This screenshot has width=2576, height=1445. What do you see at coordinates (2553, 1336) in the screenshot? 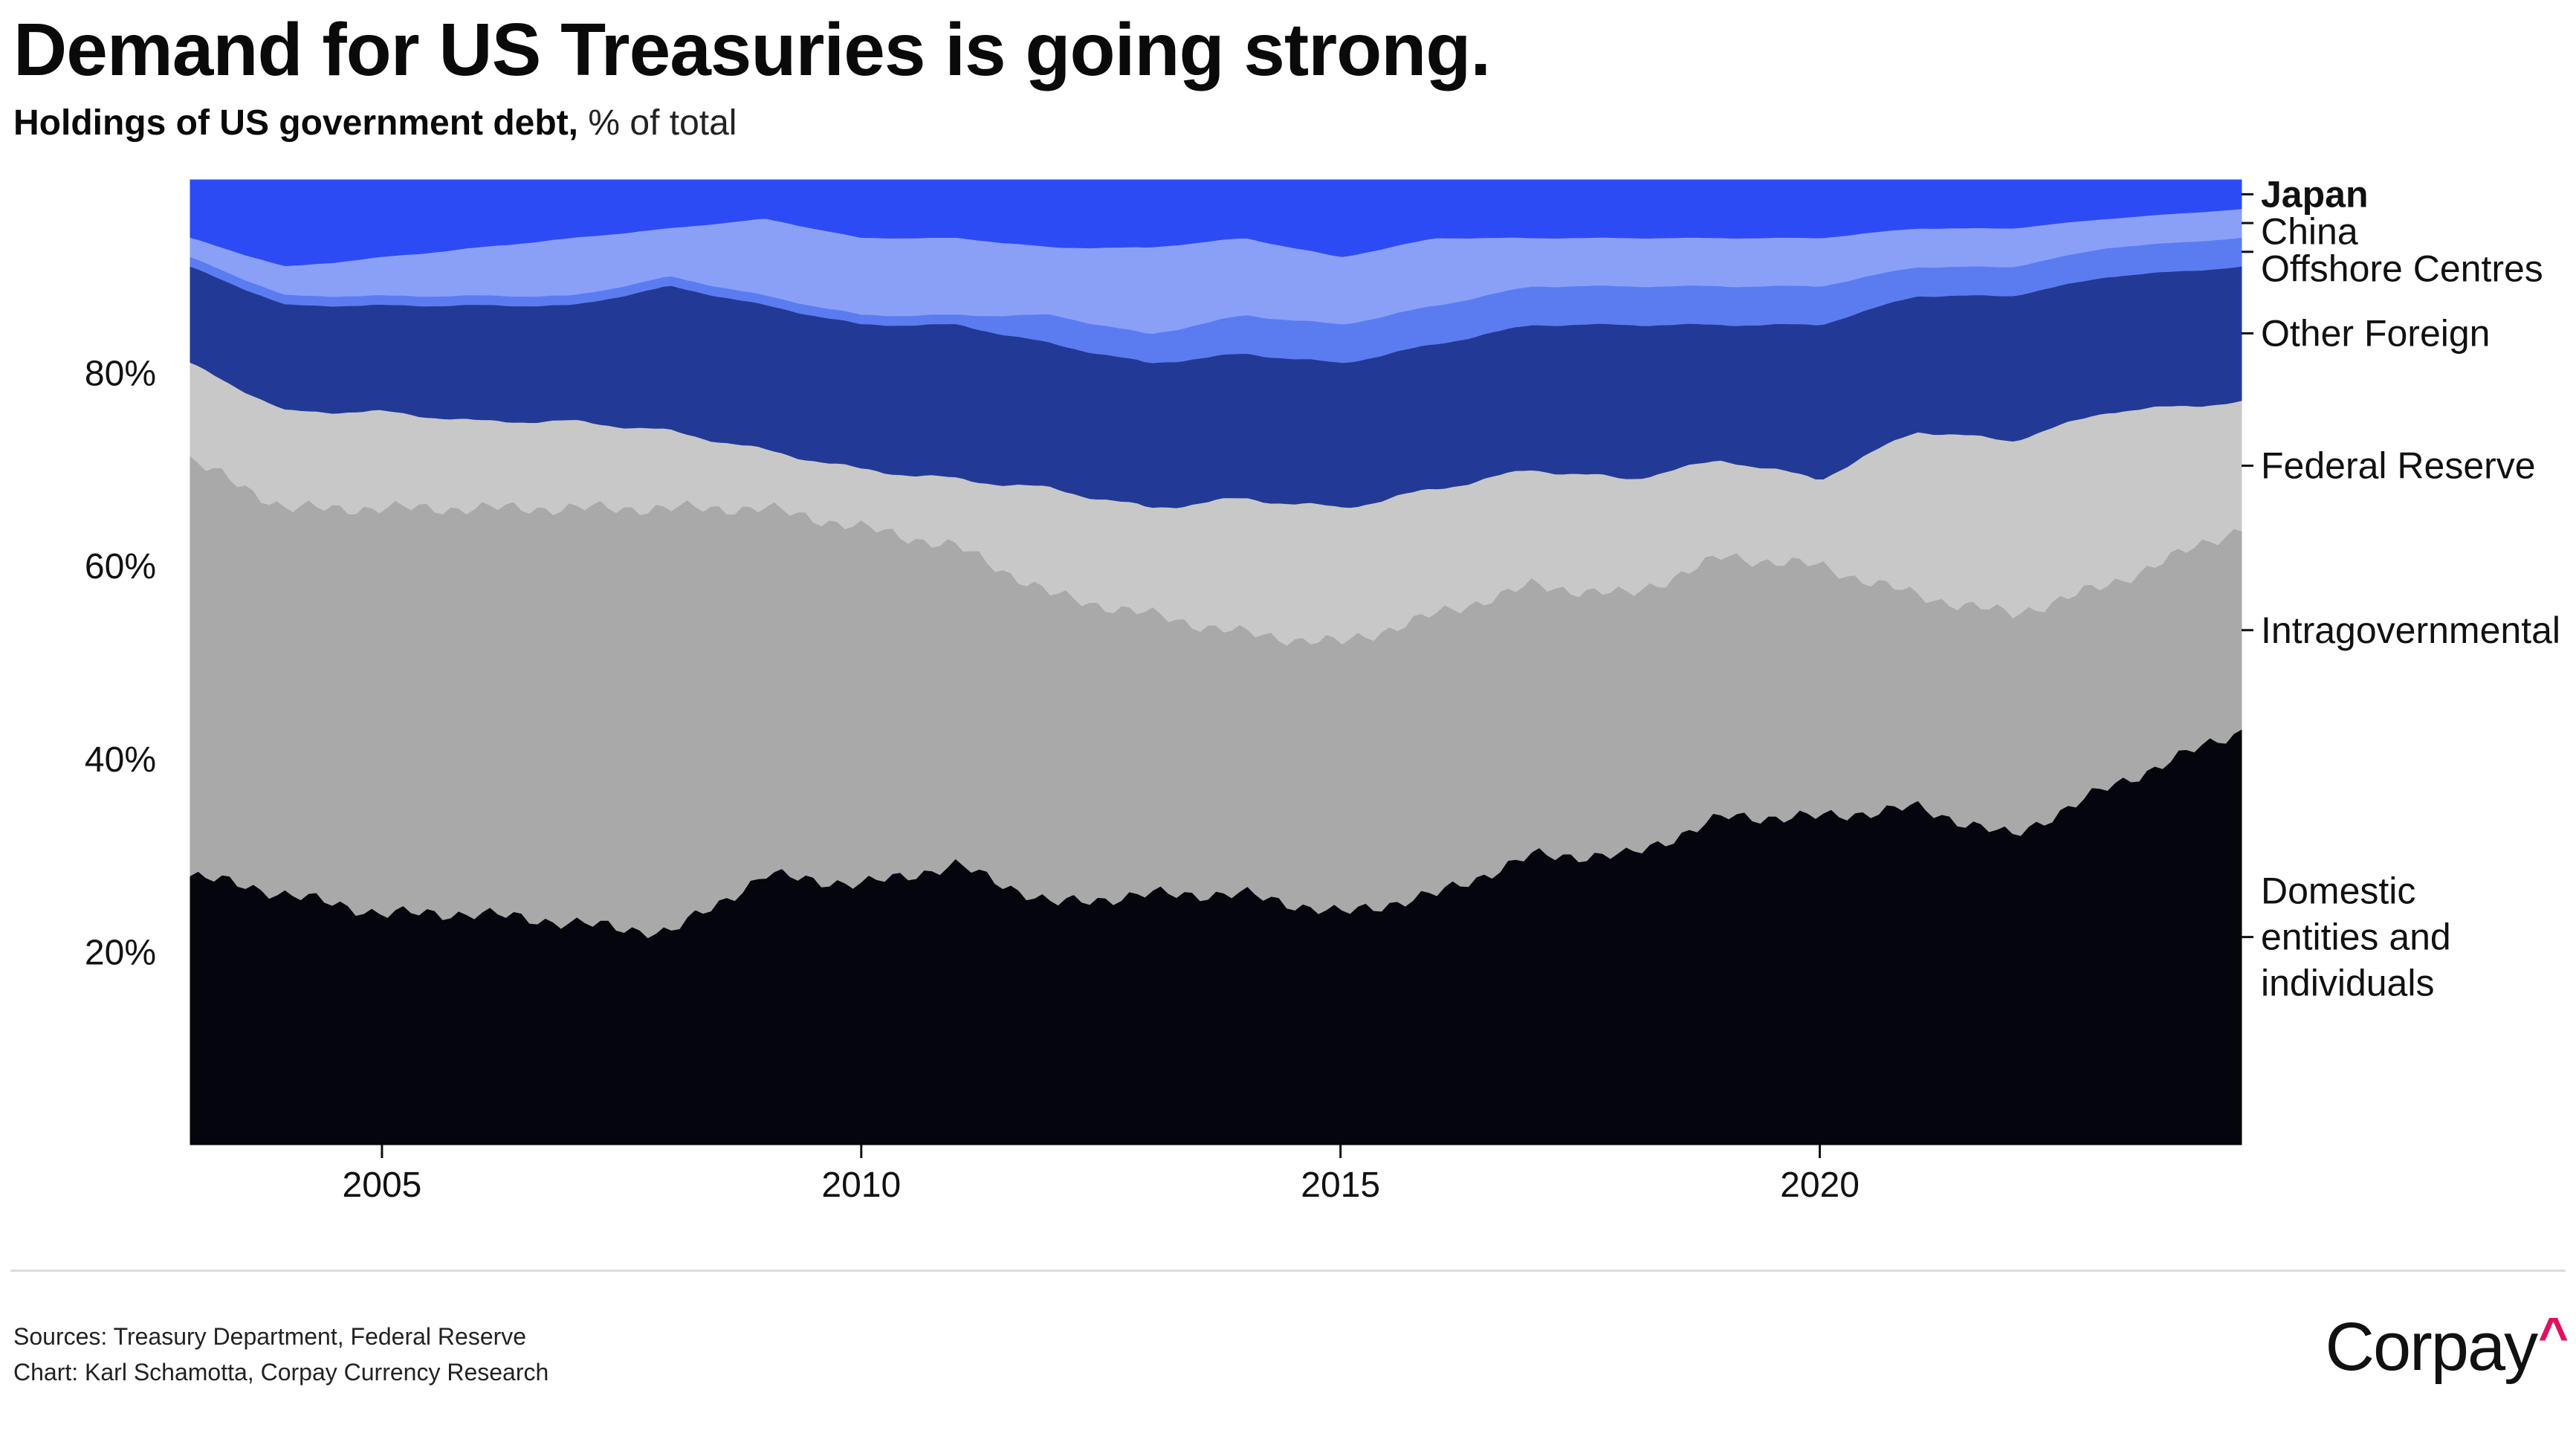
I see `logo-caret-icon: ^` at bounding box center [2553, 1336].